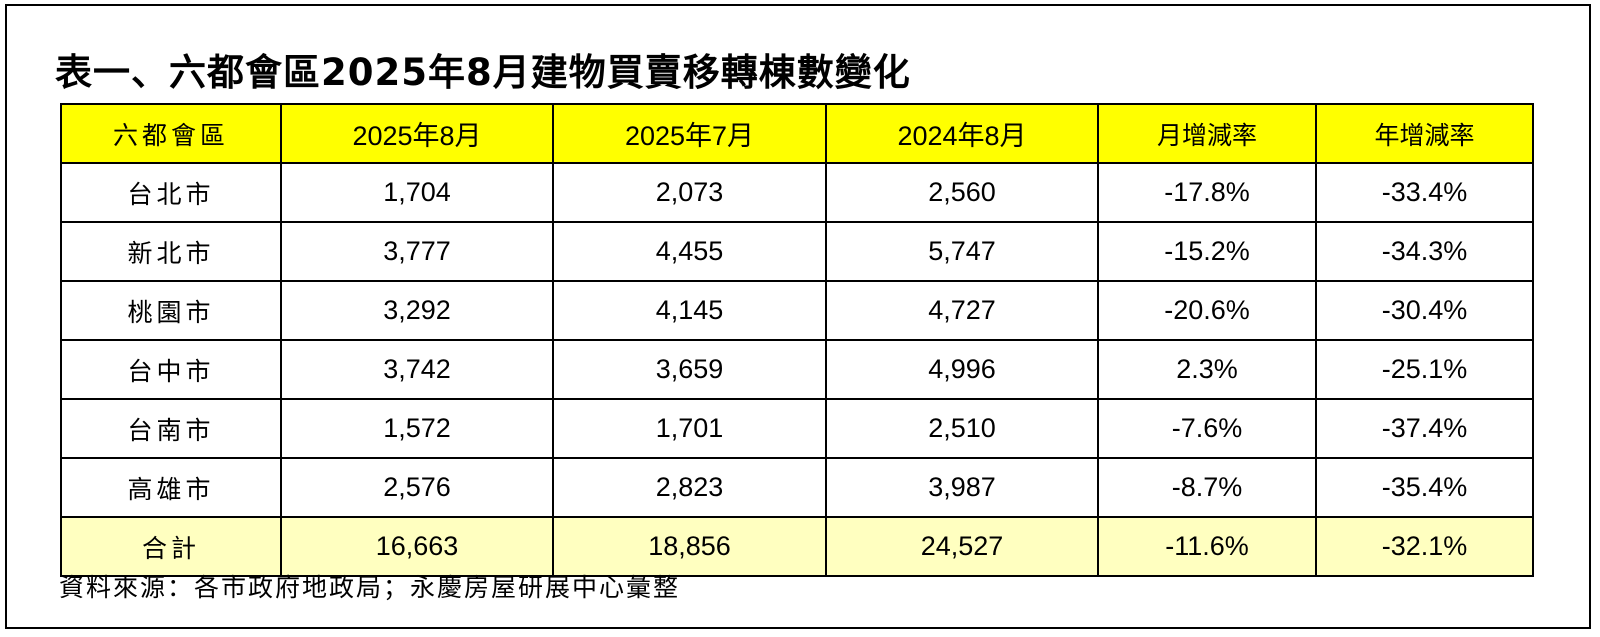  Describe the element at coordinates (417, 546) in the screenshot. I see `total-aug-2025: 16,663` at that location.